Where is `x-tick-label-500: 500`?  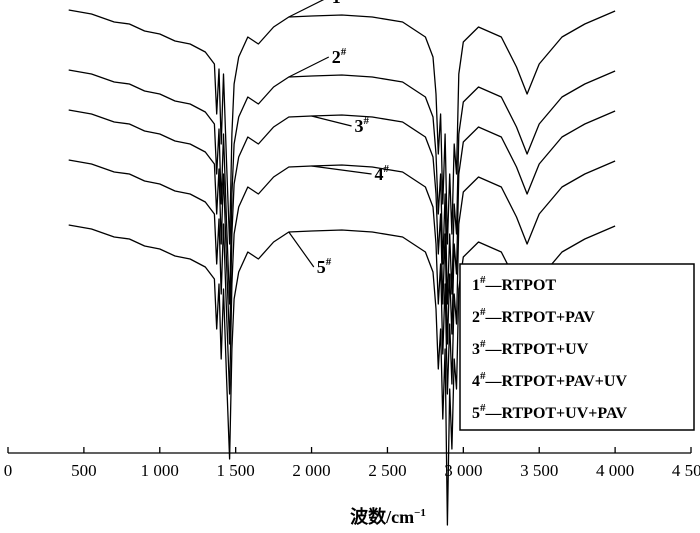 x-tick-label-500: 500 is located at coordinates (84, 470).